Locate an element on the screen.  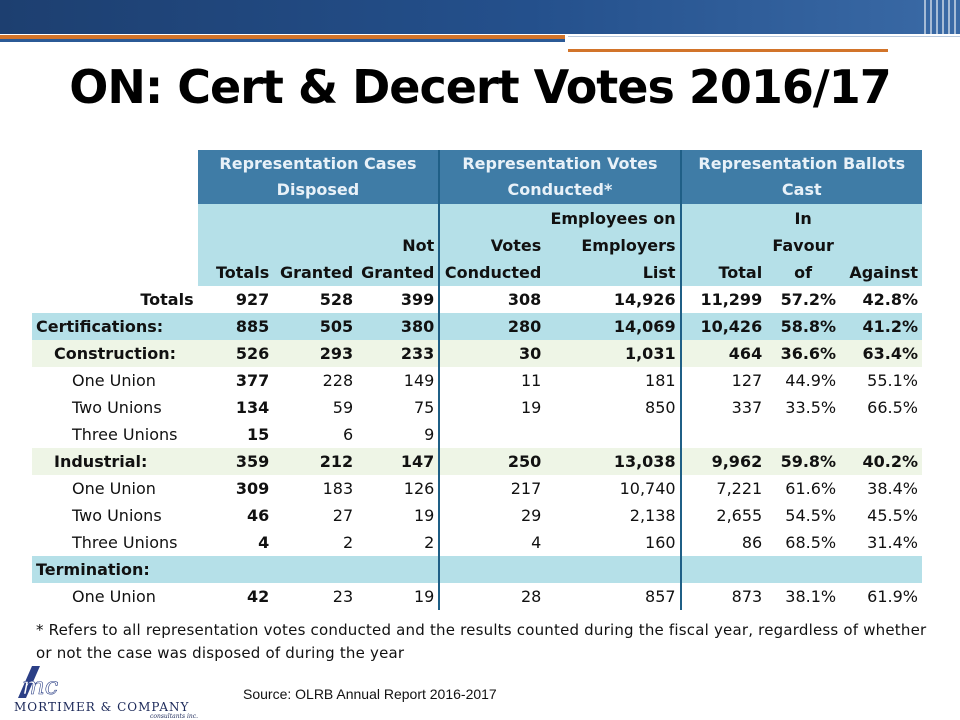
table-cell: 14,926 is located at coordinates (644, 299).